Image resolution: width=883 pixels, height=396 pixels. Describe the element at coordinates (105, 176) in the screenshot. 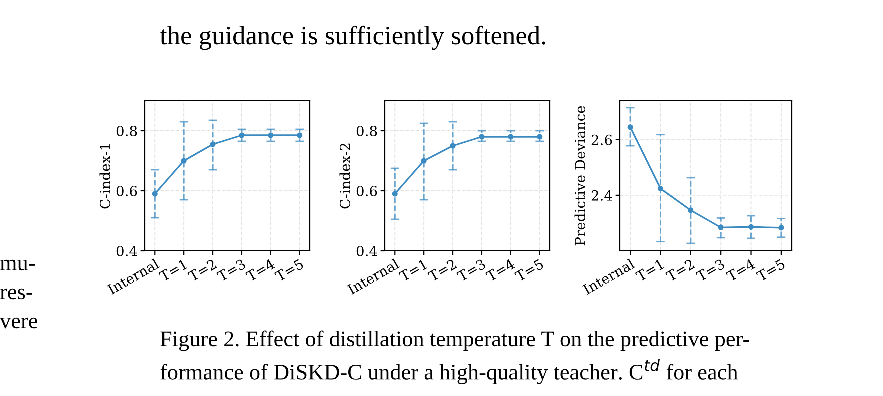

I see `y-axis-title: C-index-1` at that location.